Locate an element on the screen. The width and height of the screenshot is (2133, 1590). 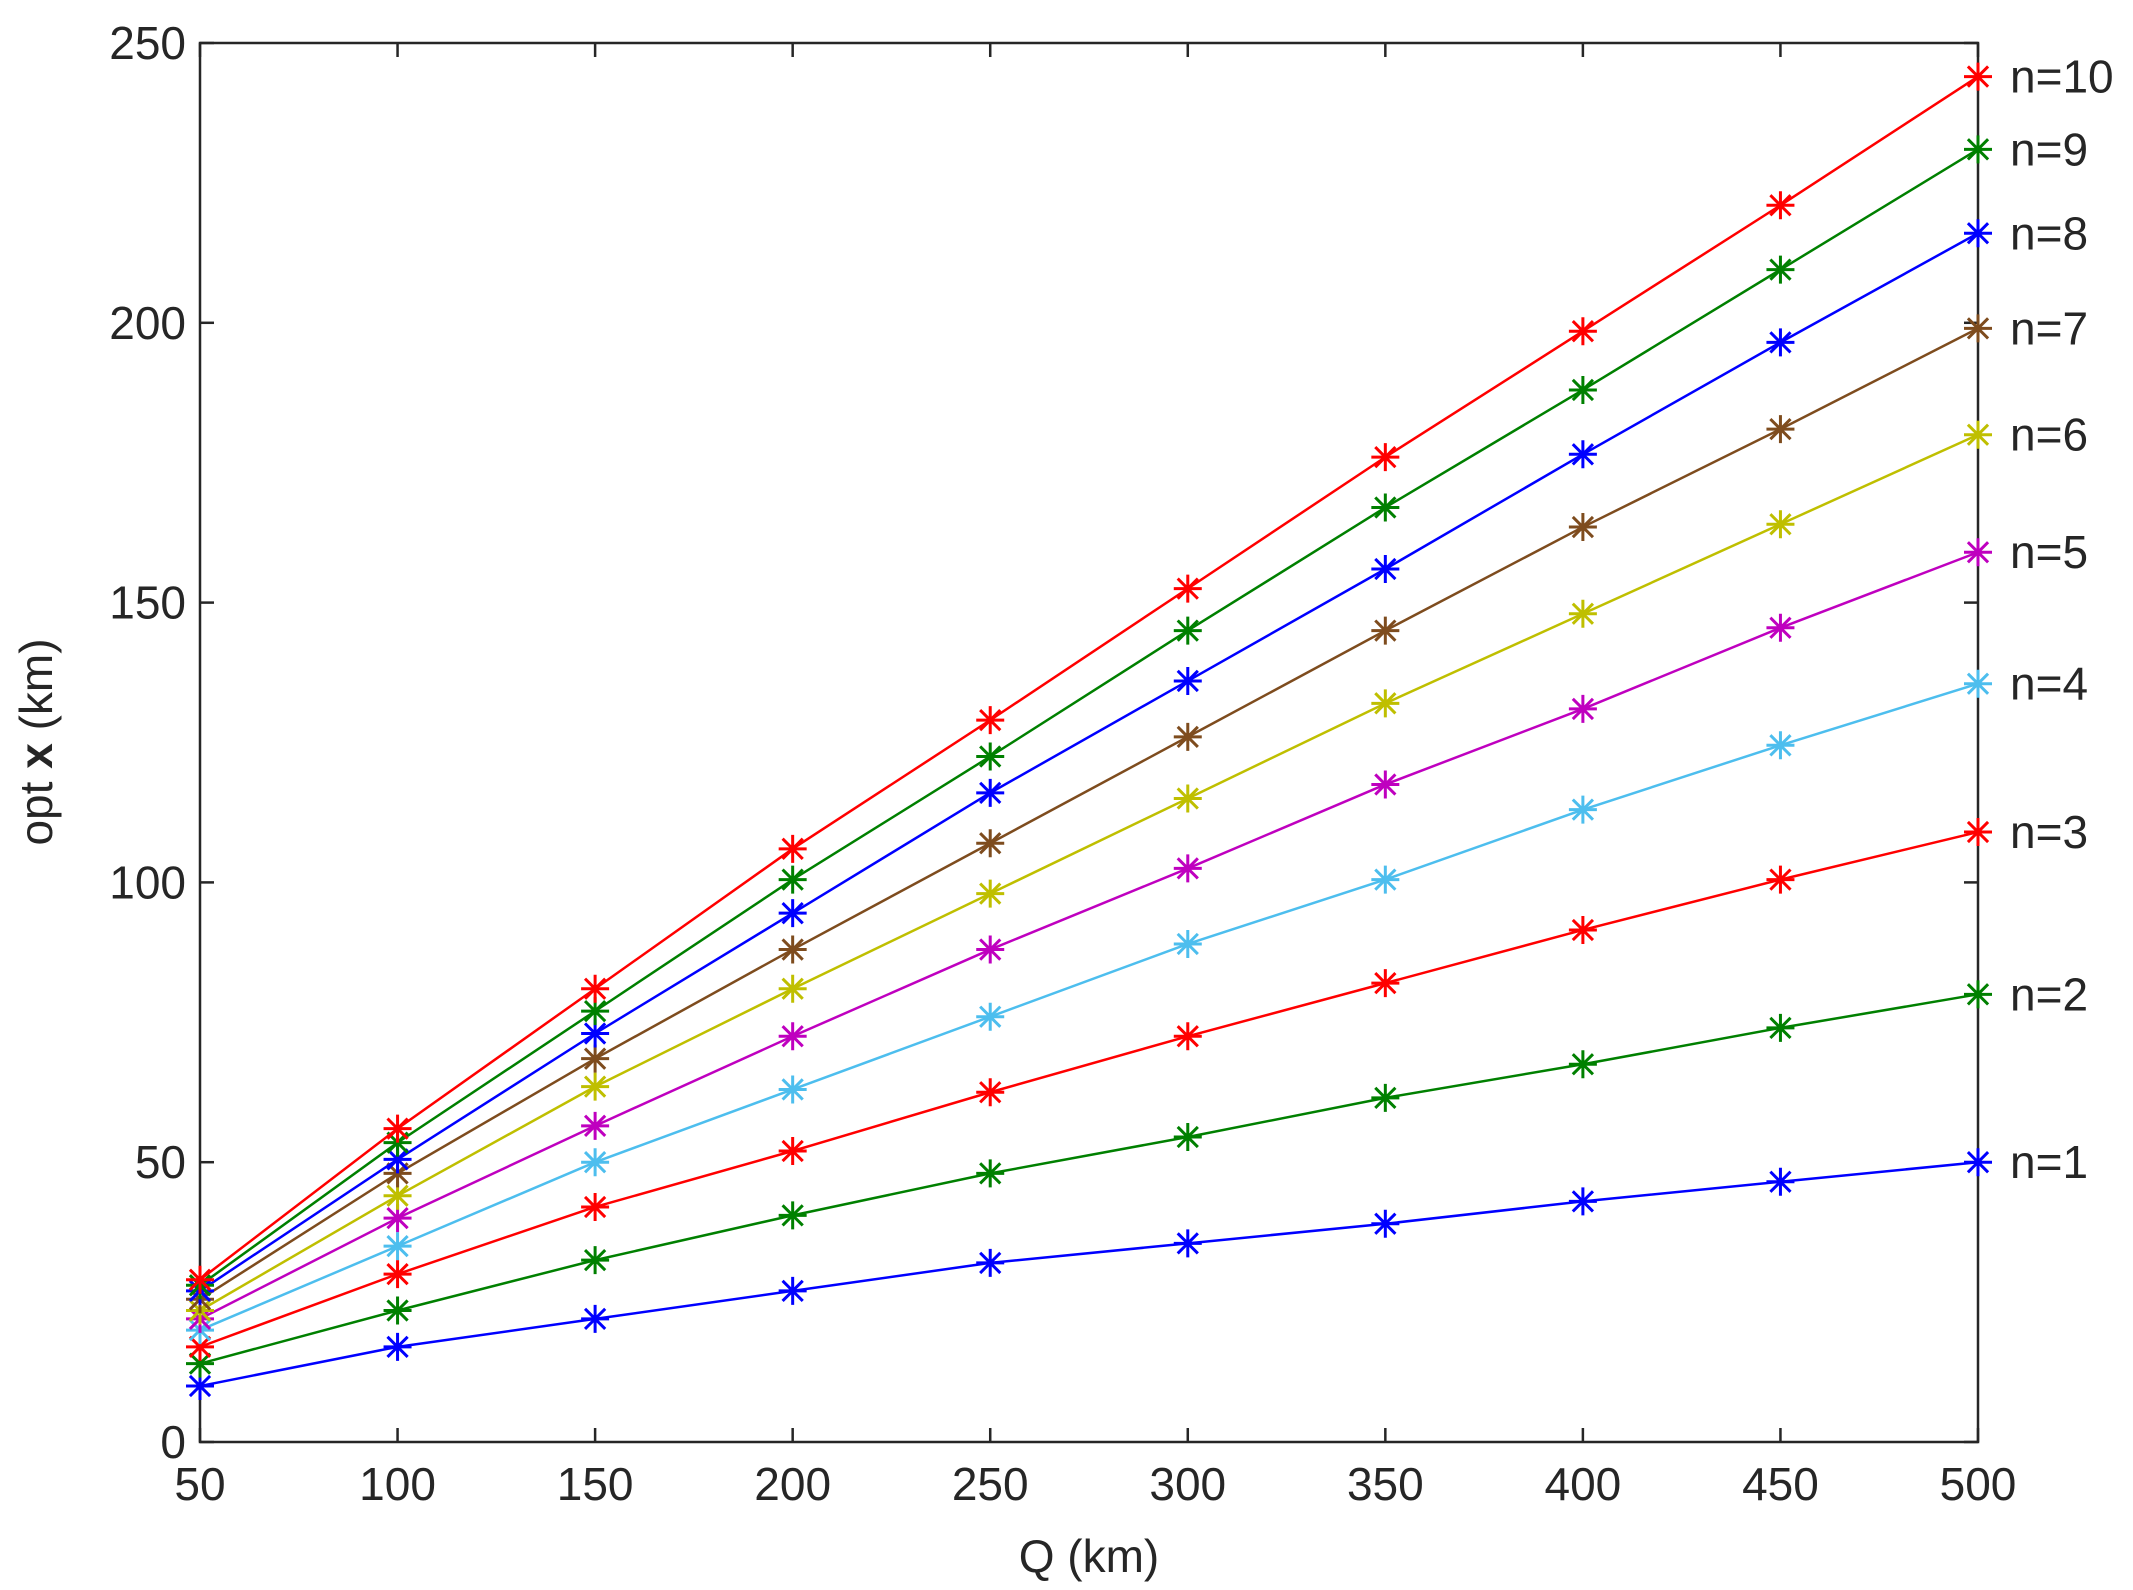
x-tick-label: 200 is located at coordinates (792, 1484).